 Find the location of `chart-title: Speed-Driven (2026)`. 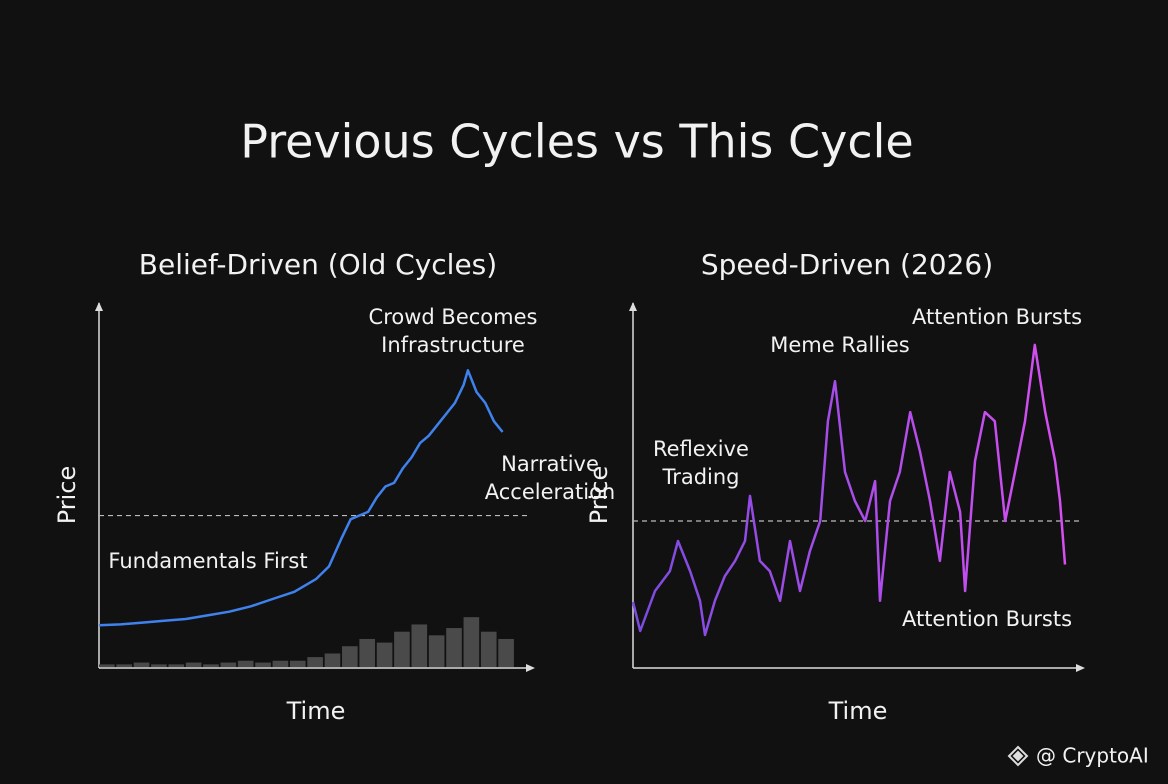

chart-title: Speed-Driven (2026) is located at coordinates (847, 264).